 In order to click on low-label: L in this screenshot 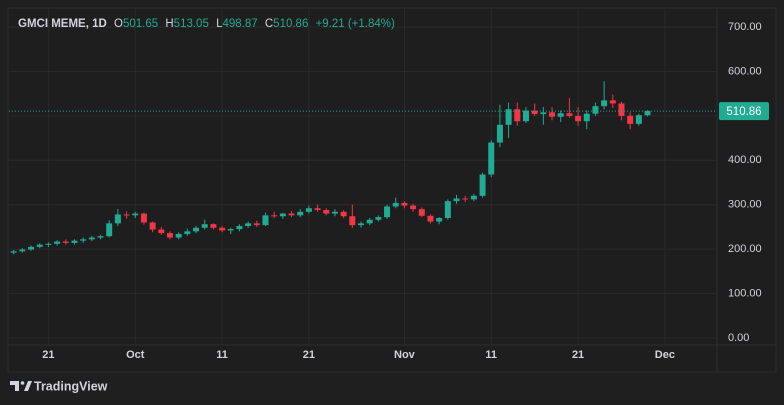, I will do `click(219, 24)`.